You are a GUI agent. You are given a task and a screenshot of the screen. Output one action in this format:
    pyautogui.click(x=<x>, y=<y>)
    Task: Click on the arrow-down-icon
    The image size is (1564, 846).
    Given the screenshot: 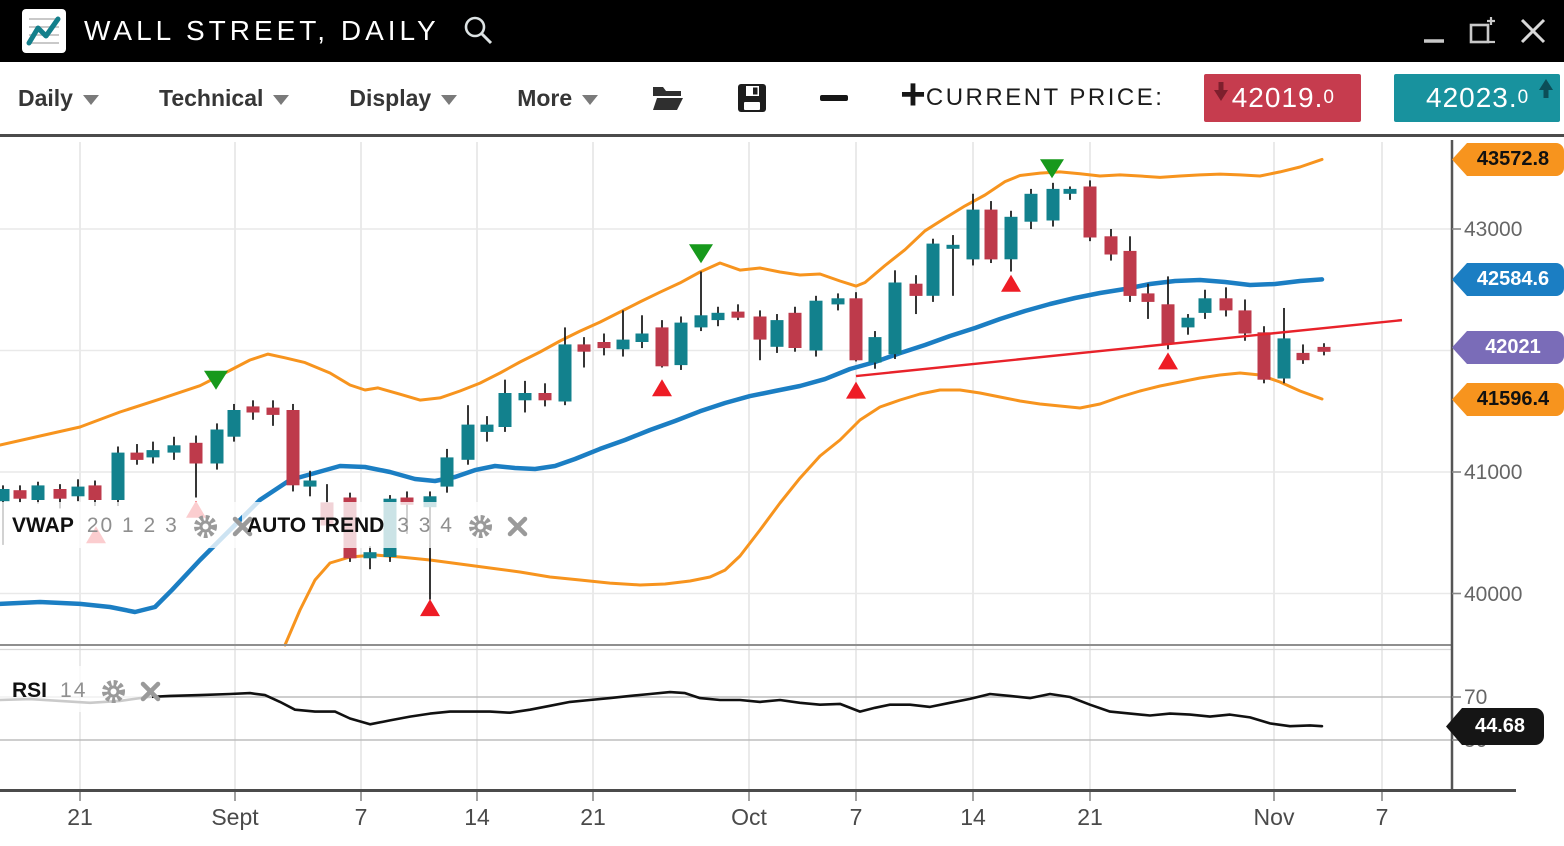 What is the action you would take?
    pyautogui.click(x=1221, y=91)
    